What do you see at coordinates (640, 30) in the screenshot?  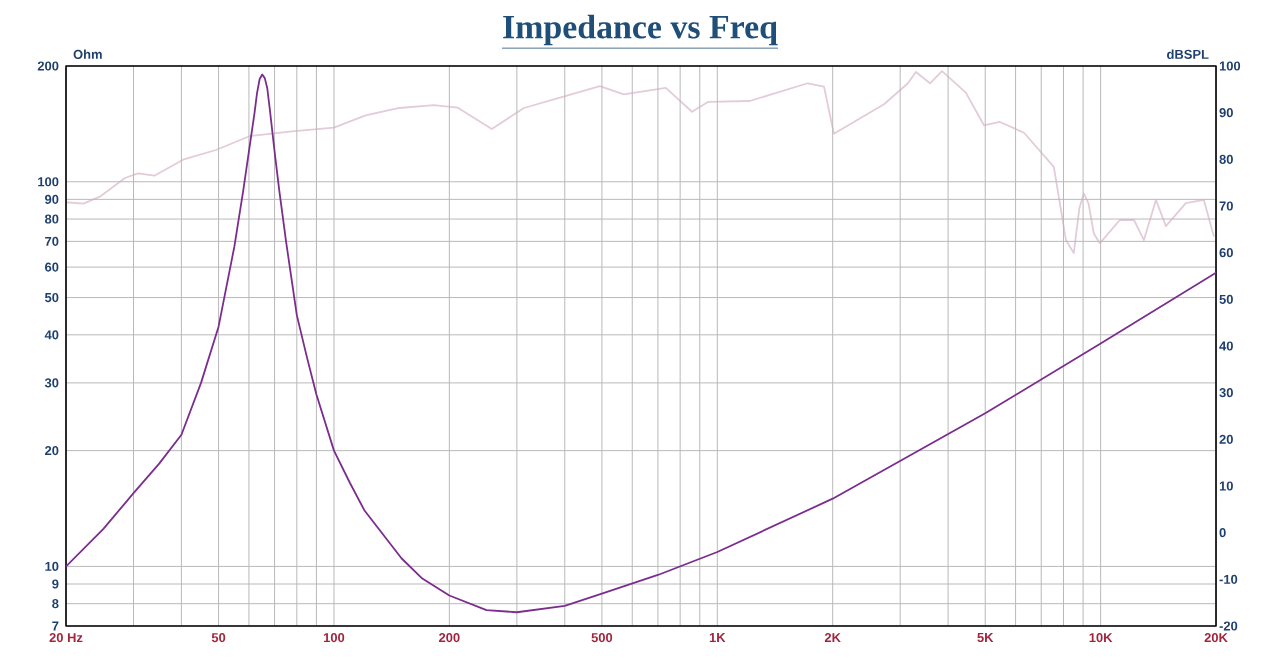 I see `chart-title: Impedance vs Freq` at bounding box center [640, 30].